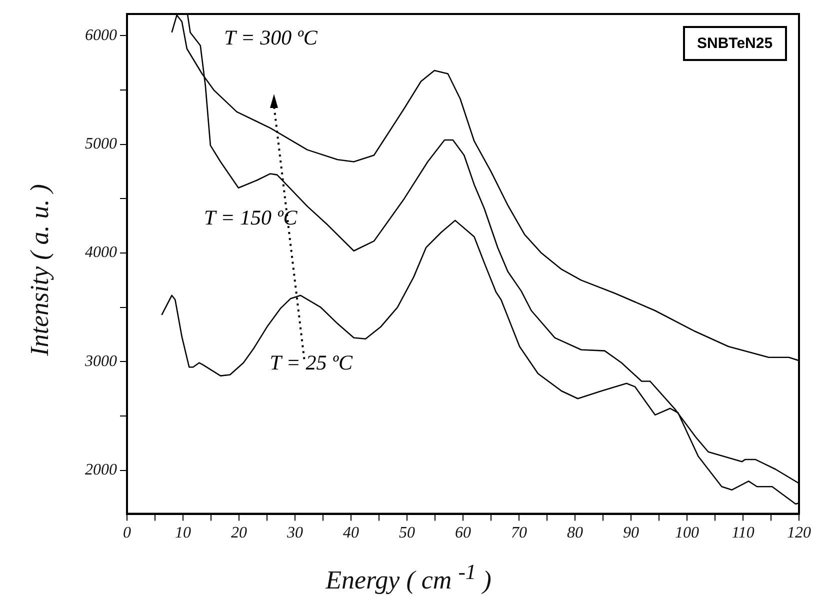 The height and width of the screenshot is (600, 817). I want to click on x-tick-label: 0, so click(127, 533).